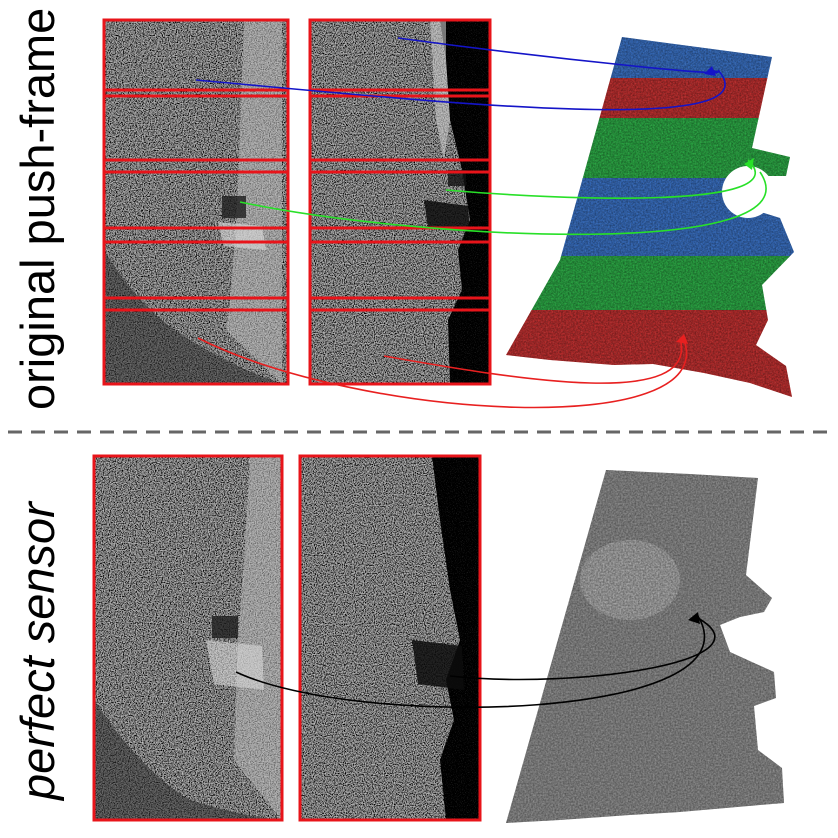 The width and height of the screenshot is (838, 838). I want to click on red-arrowhead, so click(682, 339).